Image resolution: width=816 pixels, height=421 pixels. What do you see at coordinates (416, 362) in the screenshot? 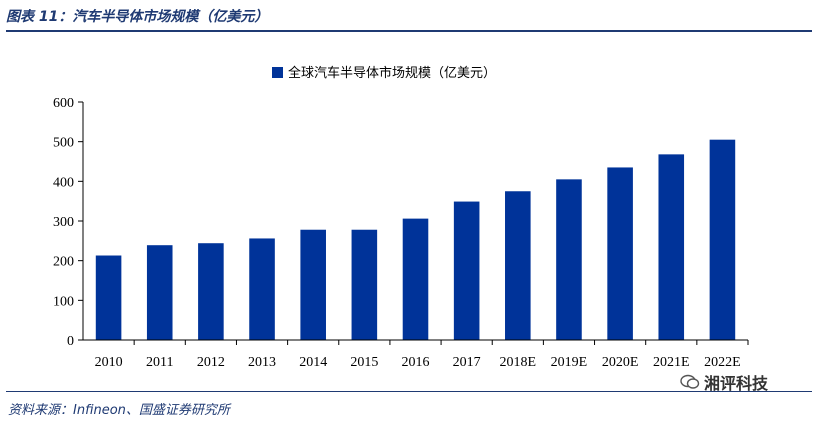
I see `x-tick-label: 2016` at bounding box center [416, 362].